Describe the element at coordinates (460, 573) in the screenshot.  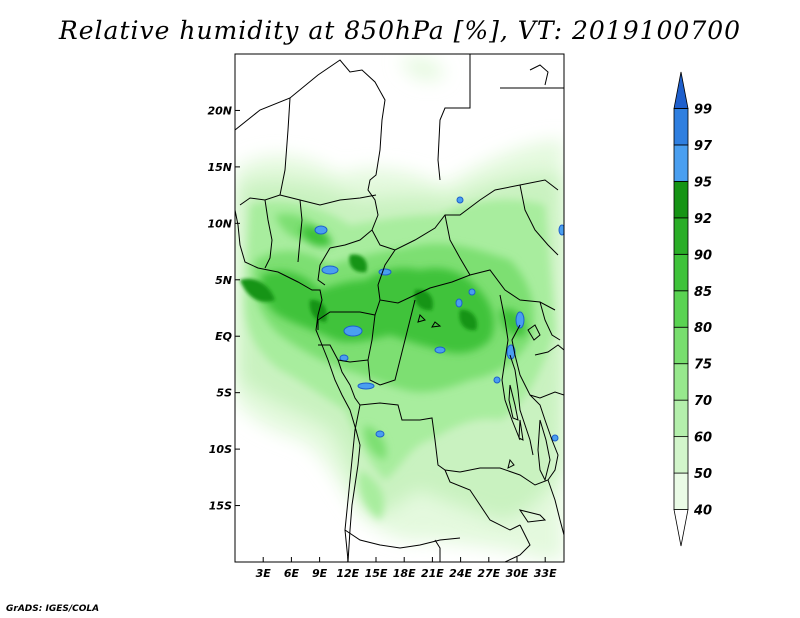
I see `lon-tick-label: 24E` at that location.